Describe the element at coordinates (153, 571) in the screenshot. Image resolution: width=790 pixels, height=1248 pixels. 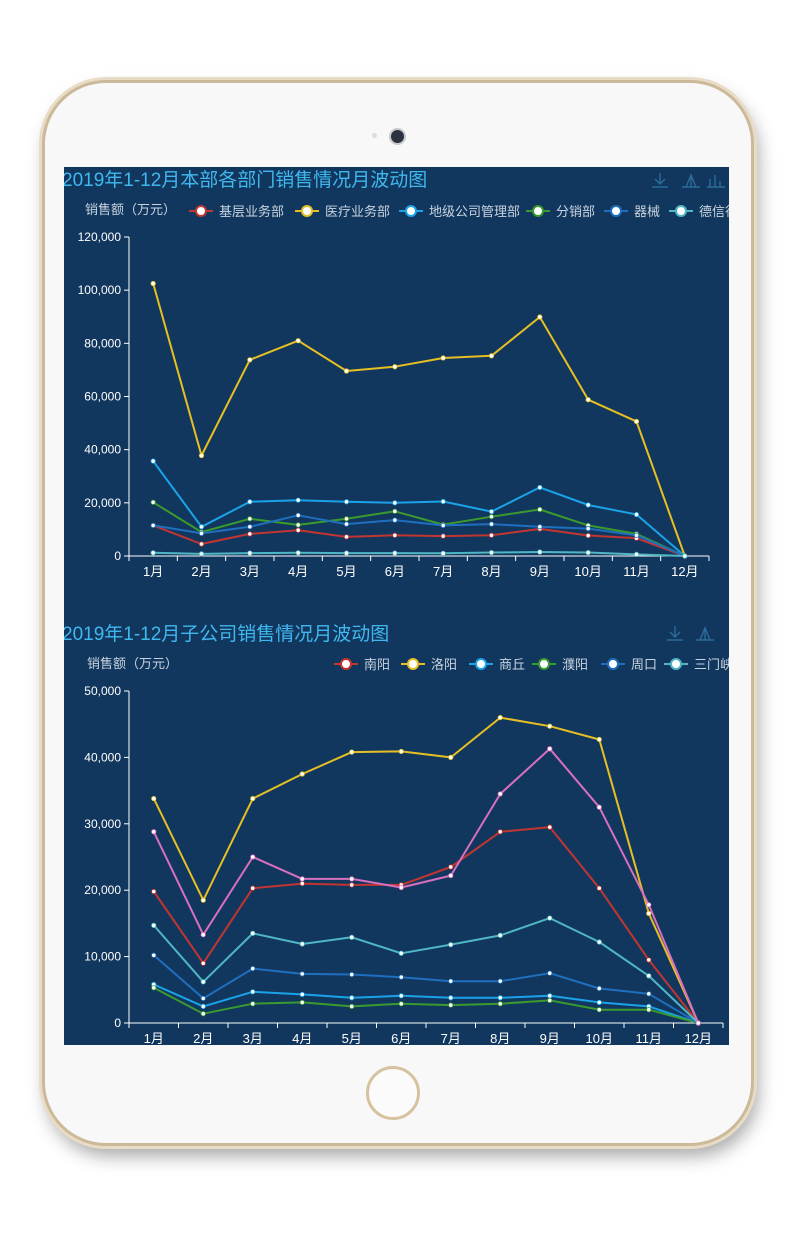
I see `x-tick-label: 1月` at that location.